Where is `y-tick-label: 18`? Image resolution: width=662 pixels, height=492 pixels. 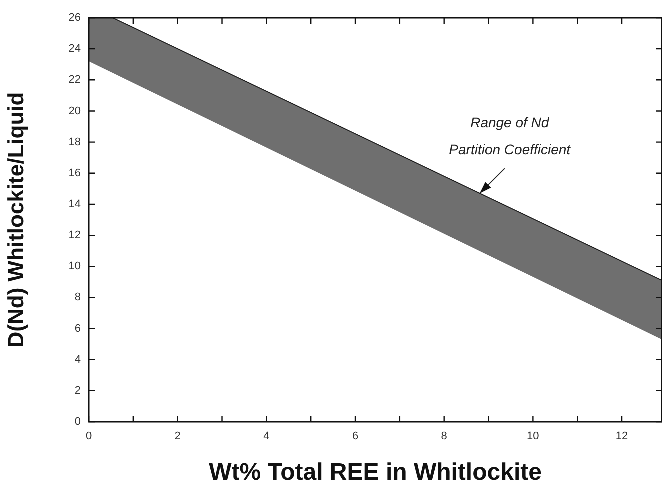
y-tick-label: 18 is located at coordinates (74, 142).